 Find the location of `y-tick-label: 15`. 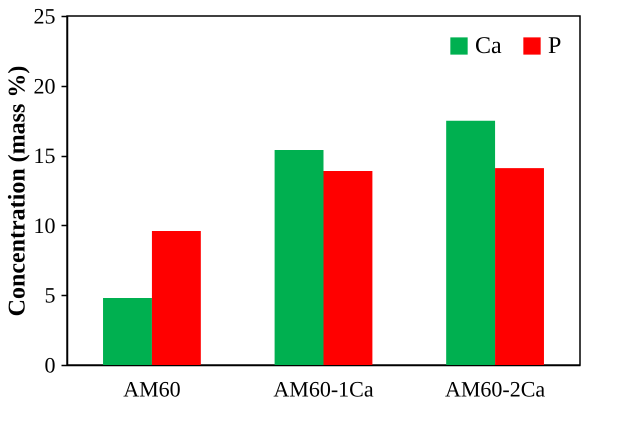

y-tick-label: 15 is located at coordinates (45, 155).